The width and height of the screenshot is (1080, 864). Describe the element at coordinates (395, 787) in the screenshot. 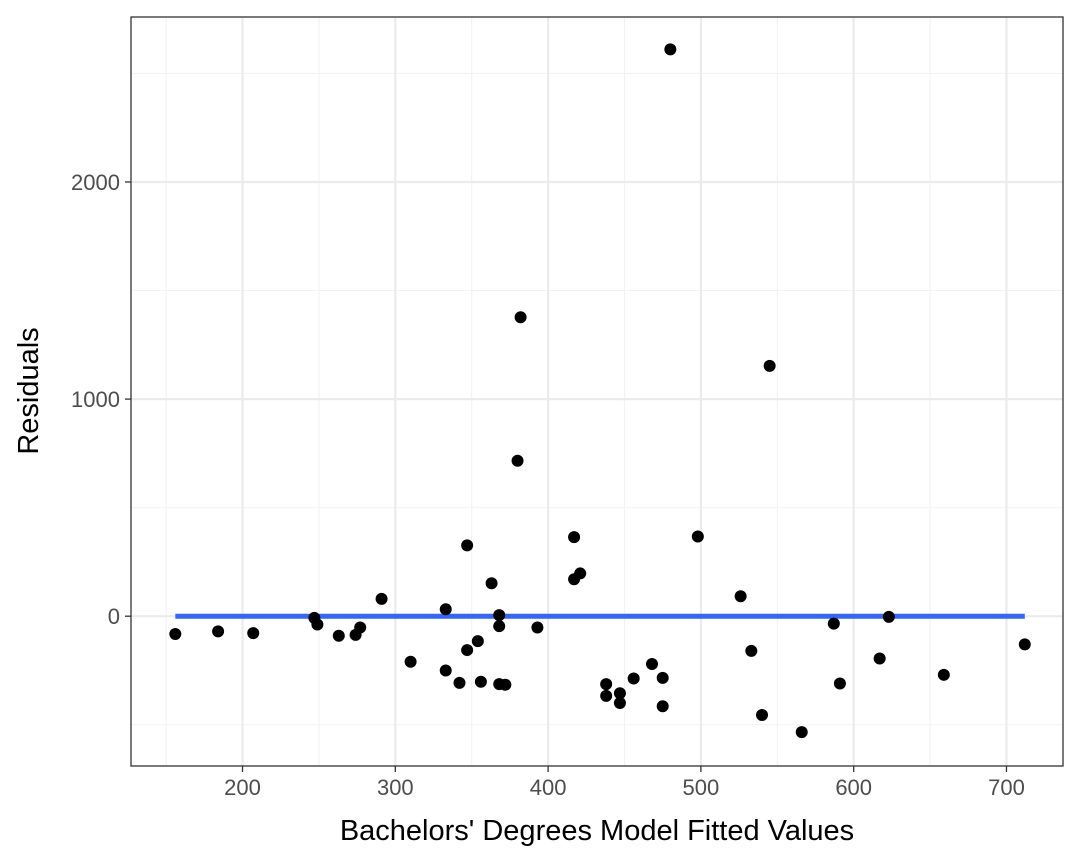

I see `x-tick-label: 300` at that location.